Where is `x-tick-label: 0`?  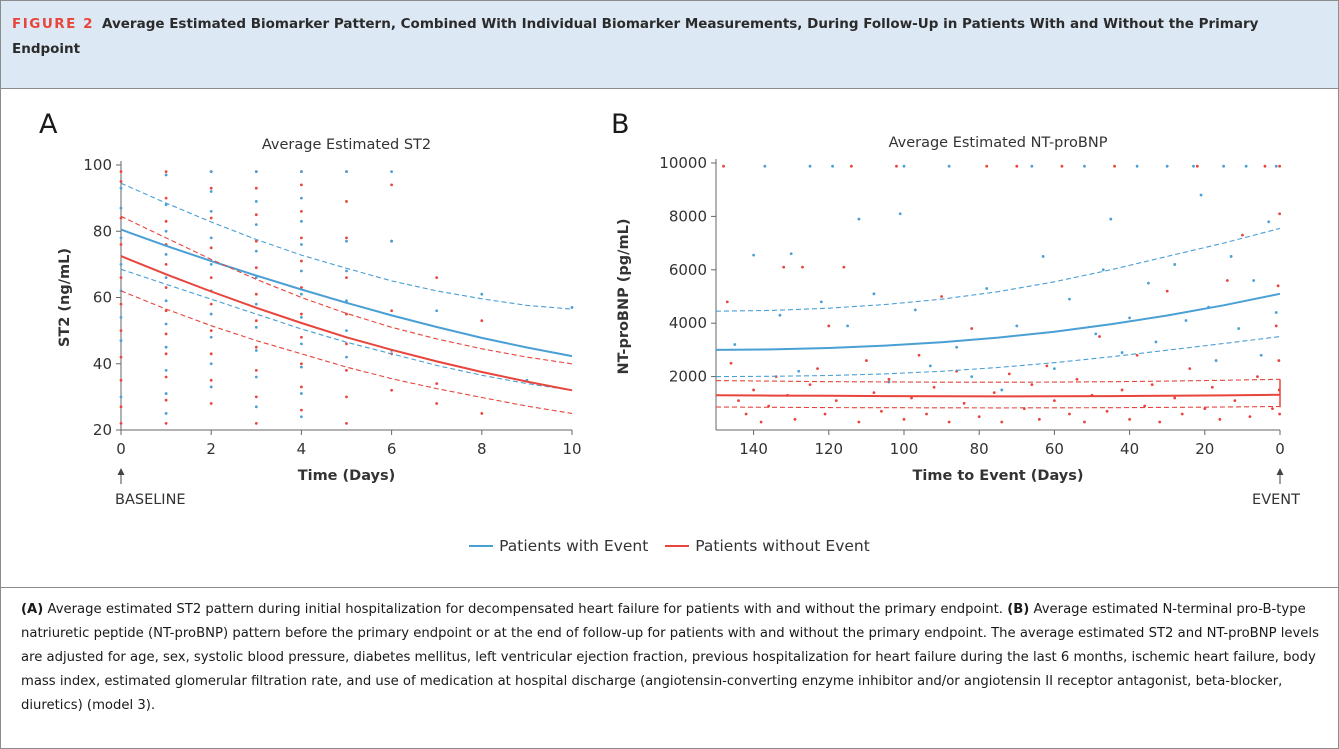
x-tick-label: 0 is located at coordinates (121, 449).